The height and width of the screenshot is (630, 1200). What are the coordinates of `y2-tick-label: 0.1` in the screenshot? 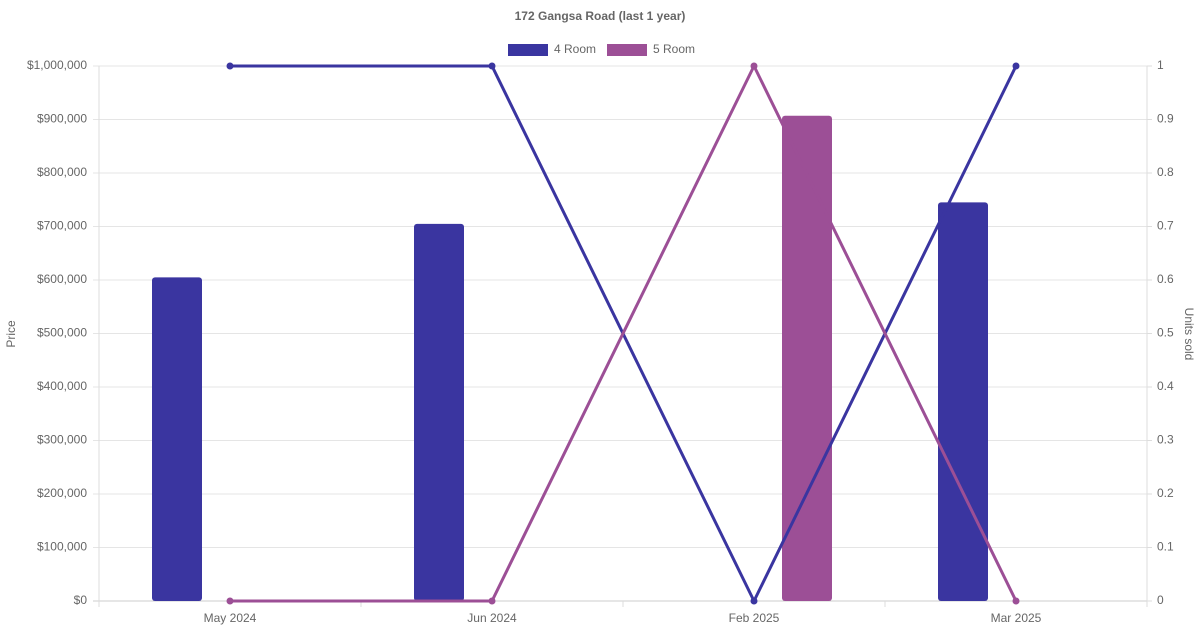 It's located at (1165, 547).